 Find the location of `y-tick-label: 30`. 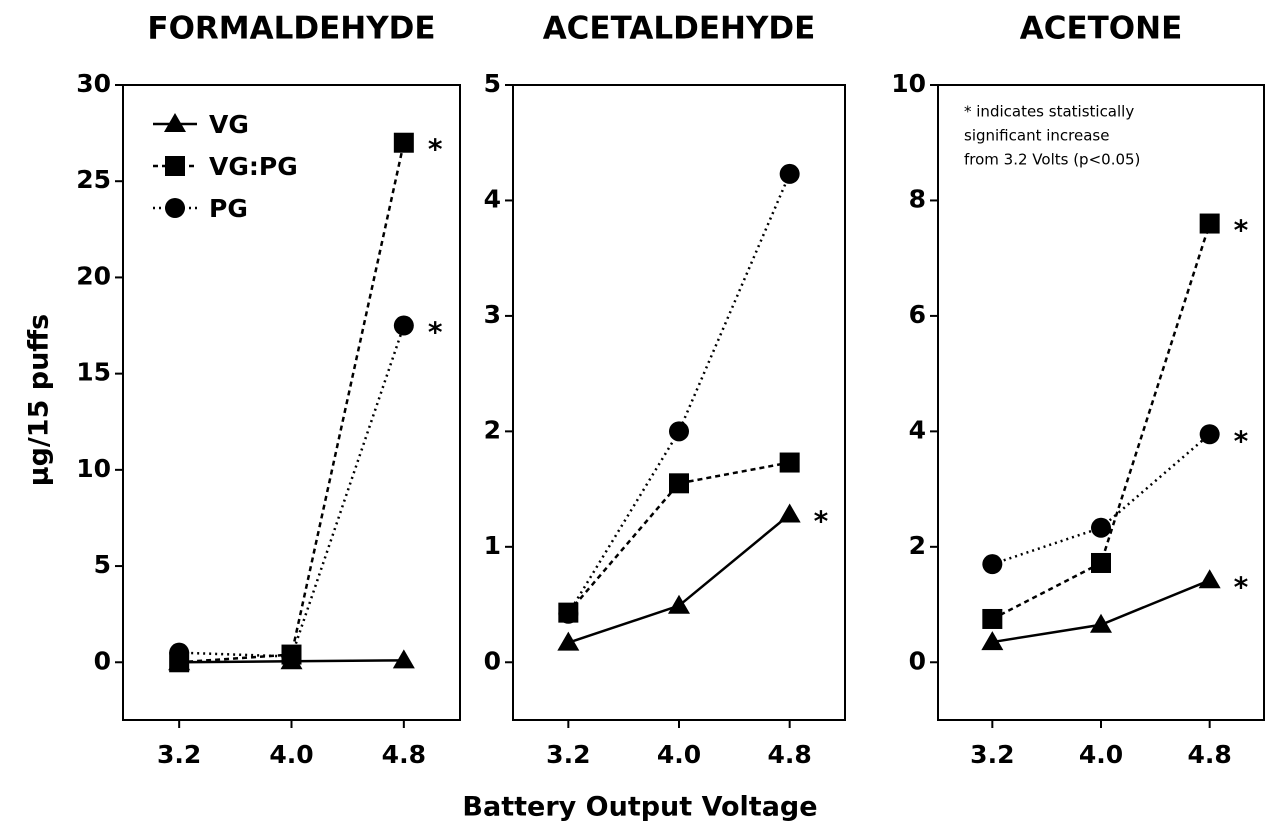

y-tick-label: 30 is located at coordinates (93, 83).